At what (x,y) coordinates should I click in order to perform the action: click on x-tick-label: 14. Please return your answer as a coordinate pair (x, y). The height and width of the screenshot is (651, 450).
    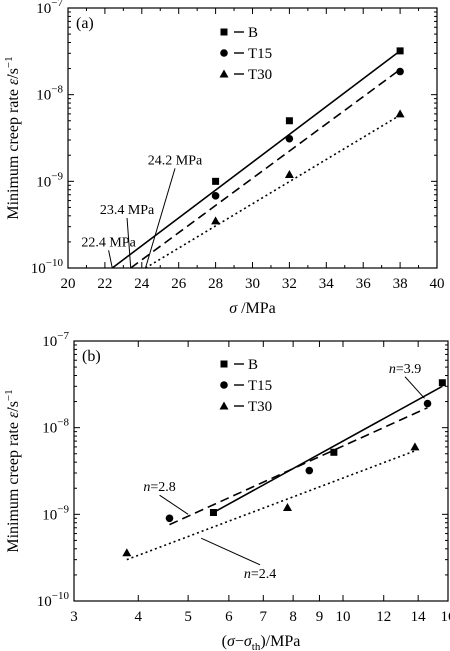
    Looking at the image, I should click on (419, 617).